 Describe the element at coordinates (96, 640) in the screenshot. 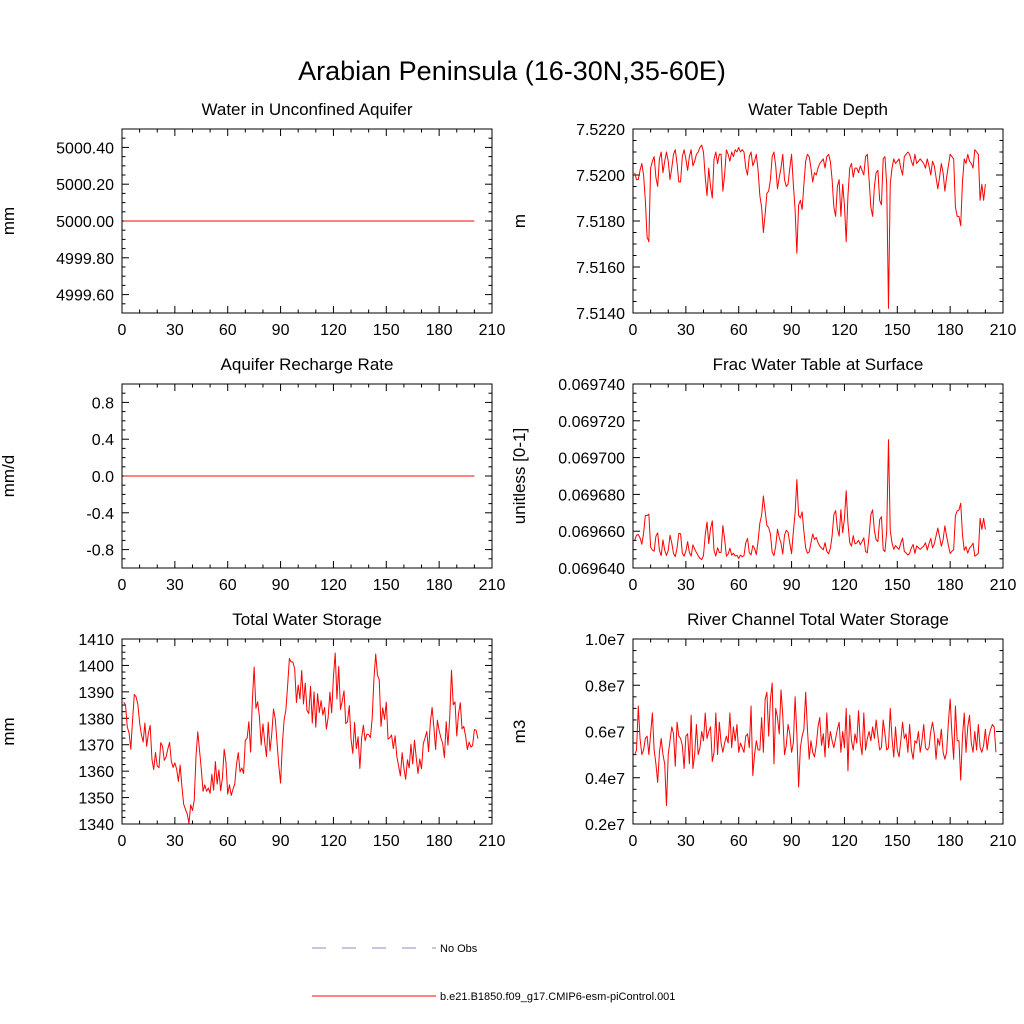

I see `y-tick-label: 1410` at that location.